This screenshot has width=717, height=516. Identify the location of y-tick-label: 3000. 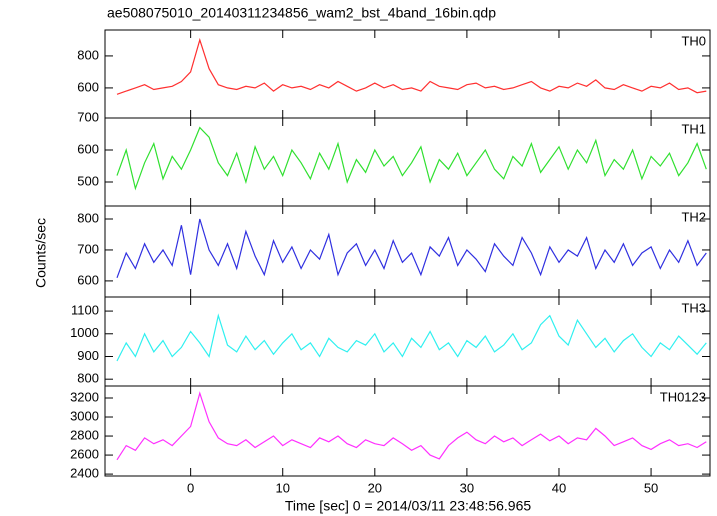
(84, 415).